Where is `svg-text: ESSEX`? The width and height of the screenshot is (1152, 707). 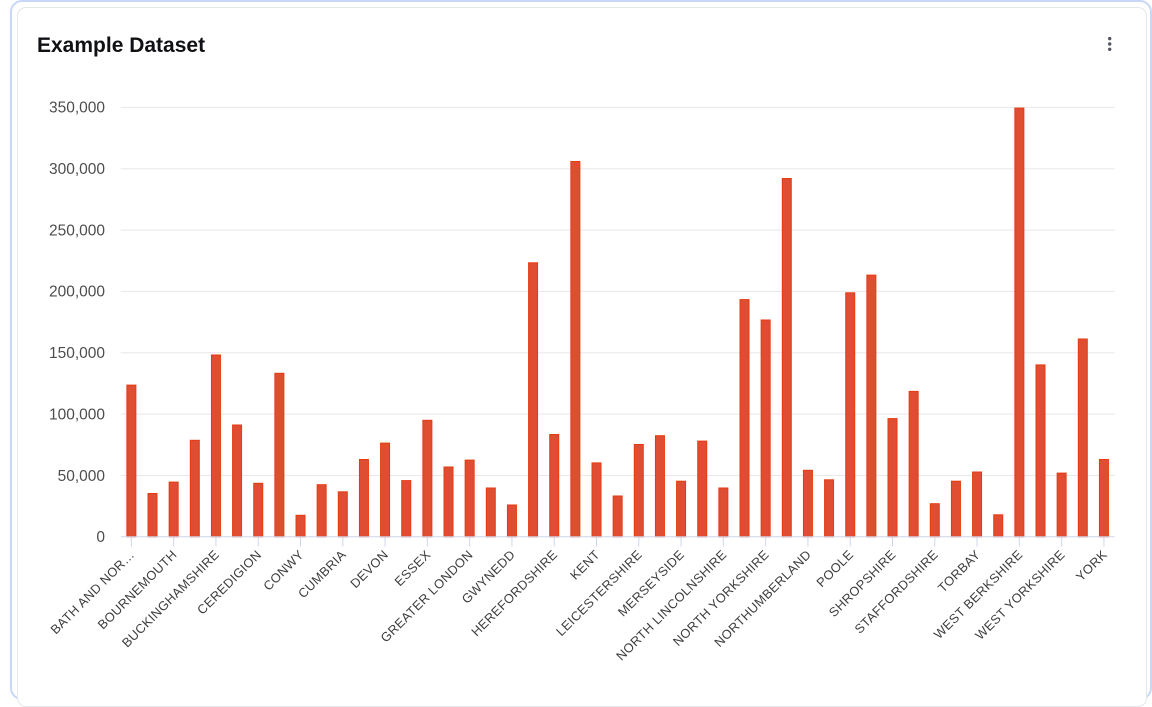
svg-text: ESSEX is located at coordinates (412, 568).